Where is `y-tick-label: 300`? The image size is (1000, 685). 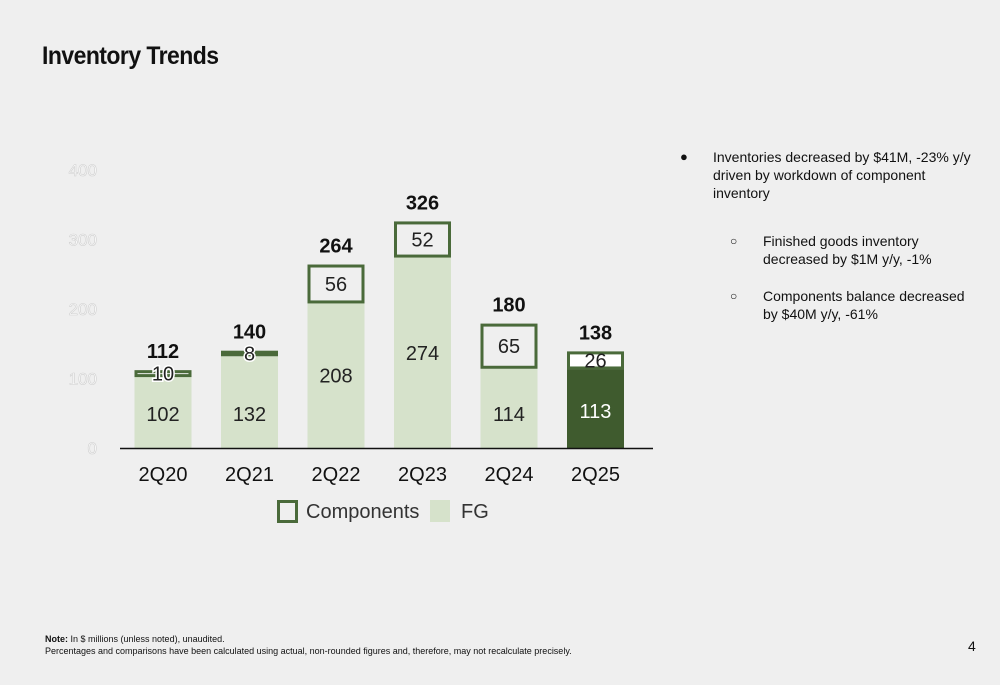
y-tick-label: 300 is located at coordinates (83, 240).